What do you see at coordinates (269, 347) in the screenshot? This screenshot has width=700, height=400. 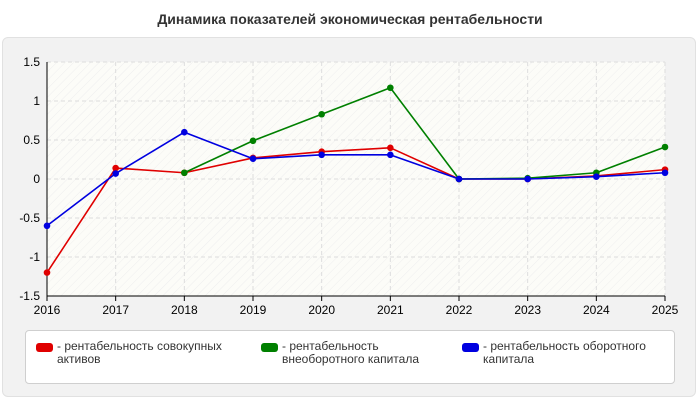 I see `legend-swatch-green` at bounding box center [269, 347].